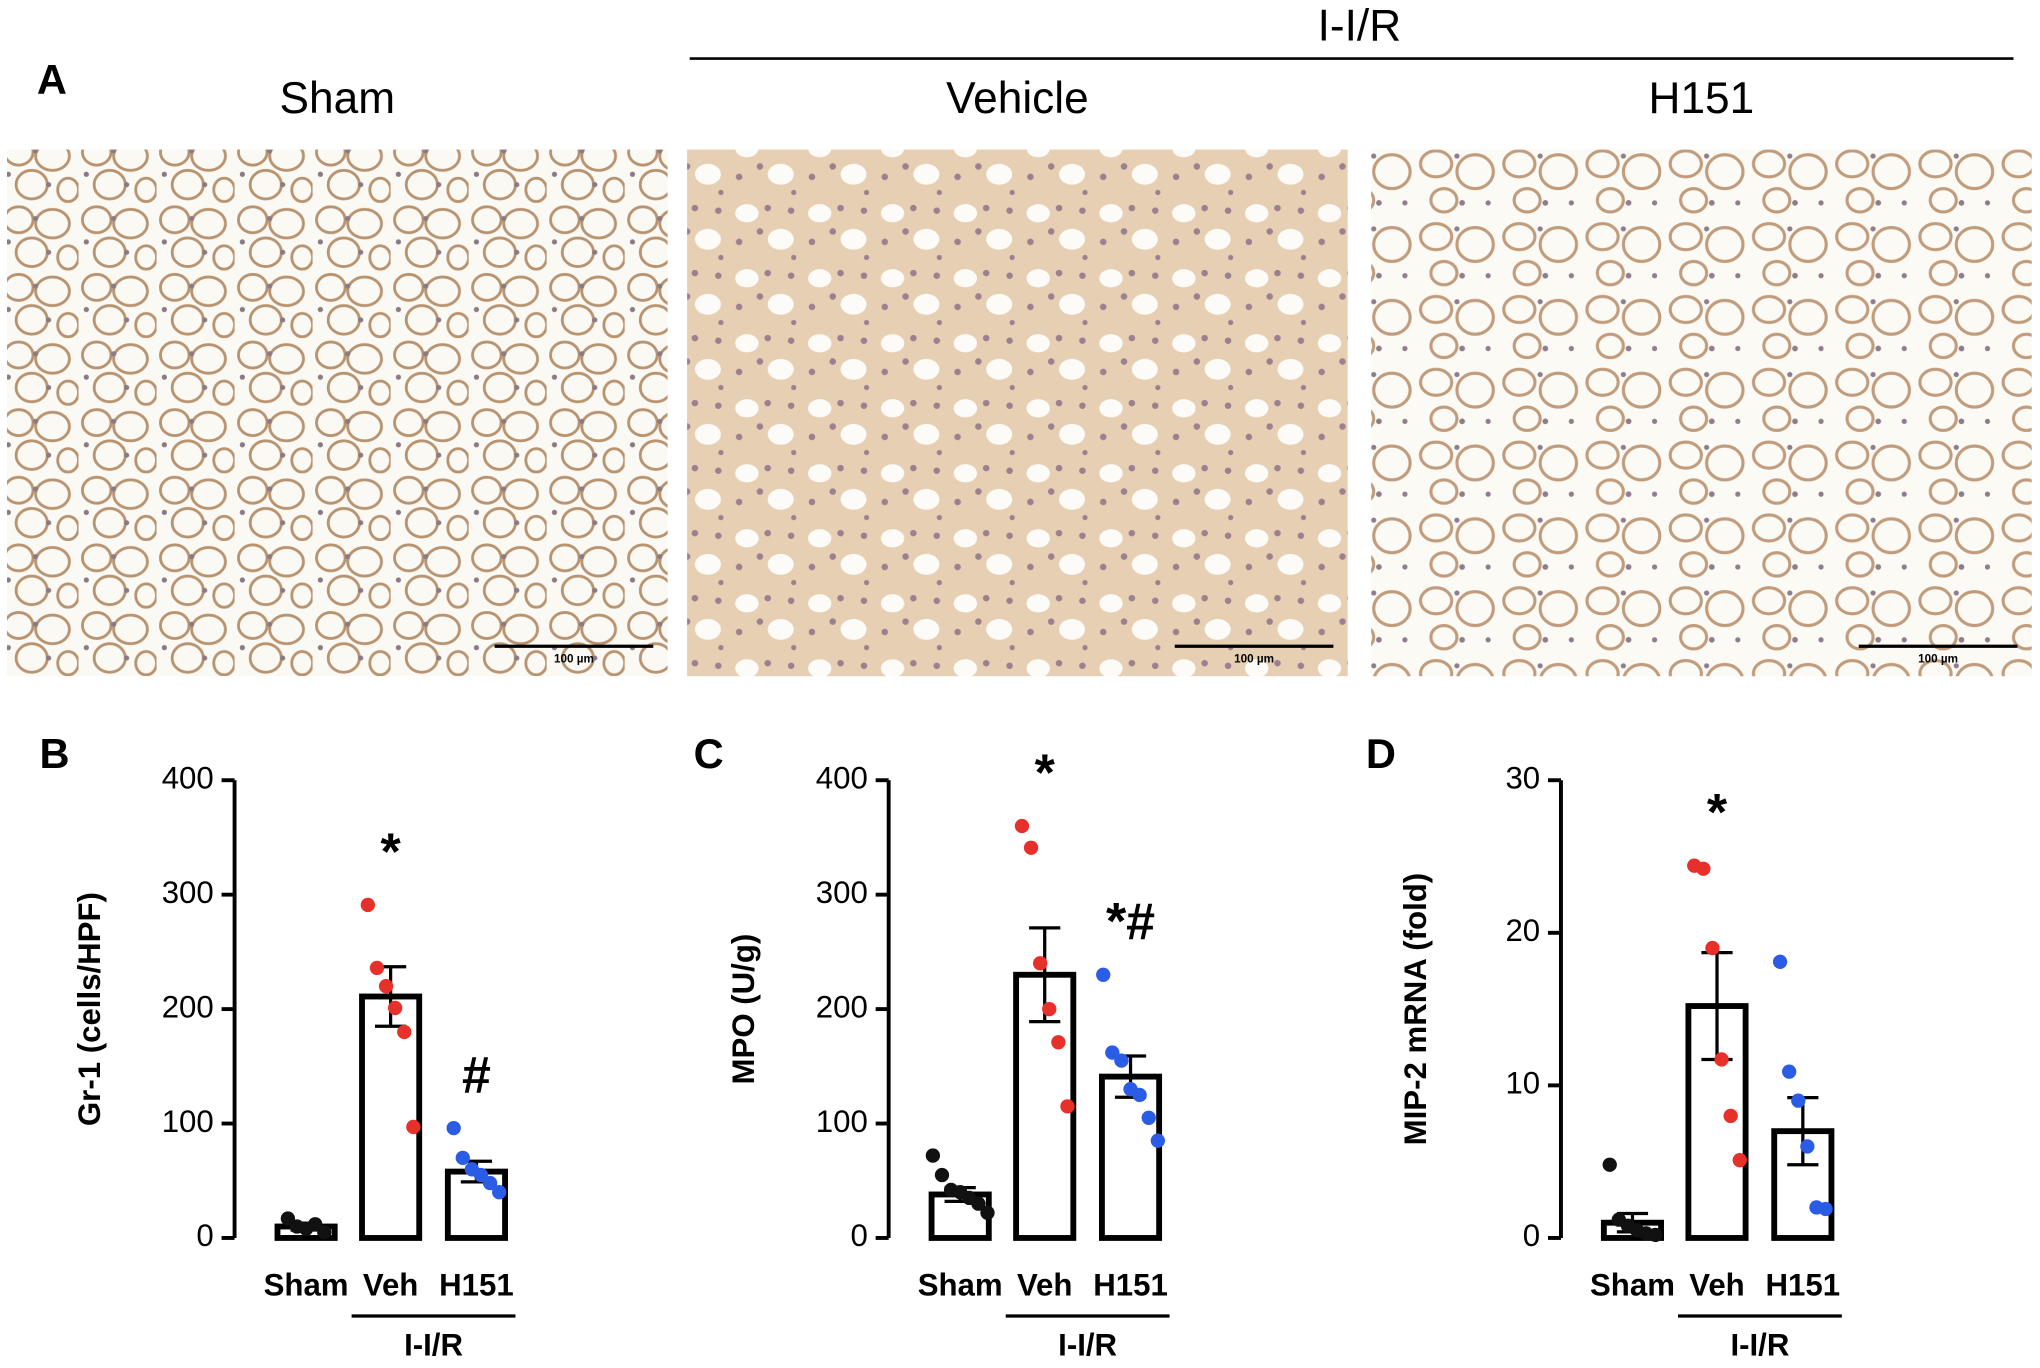  I want to click on significance-mark: #, so click(476, 1075).